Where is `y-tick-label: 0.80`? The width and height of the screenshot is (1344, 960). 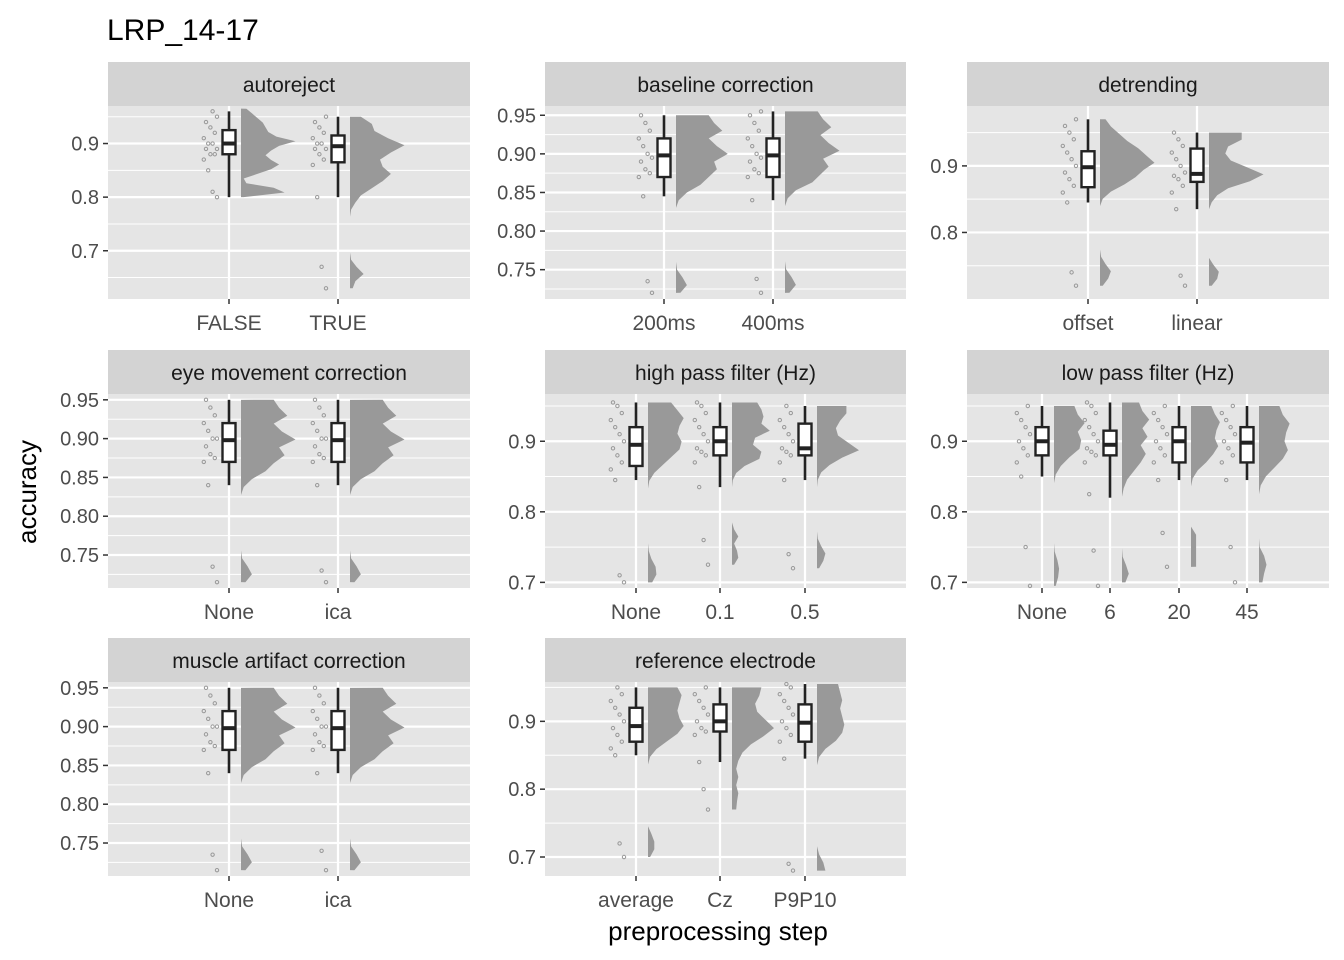 y-tick-label: 0.80 is located at coordinates (516, 232).